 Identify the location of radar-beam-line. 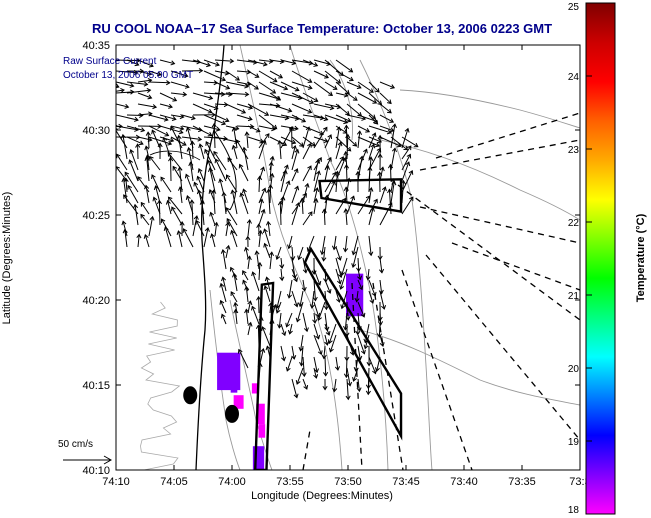
(388, 376).